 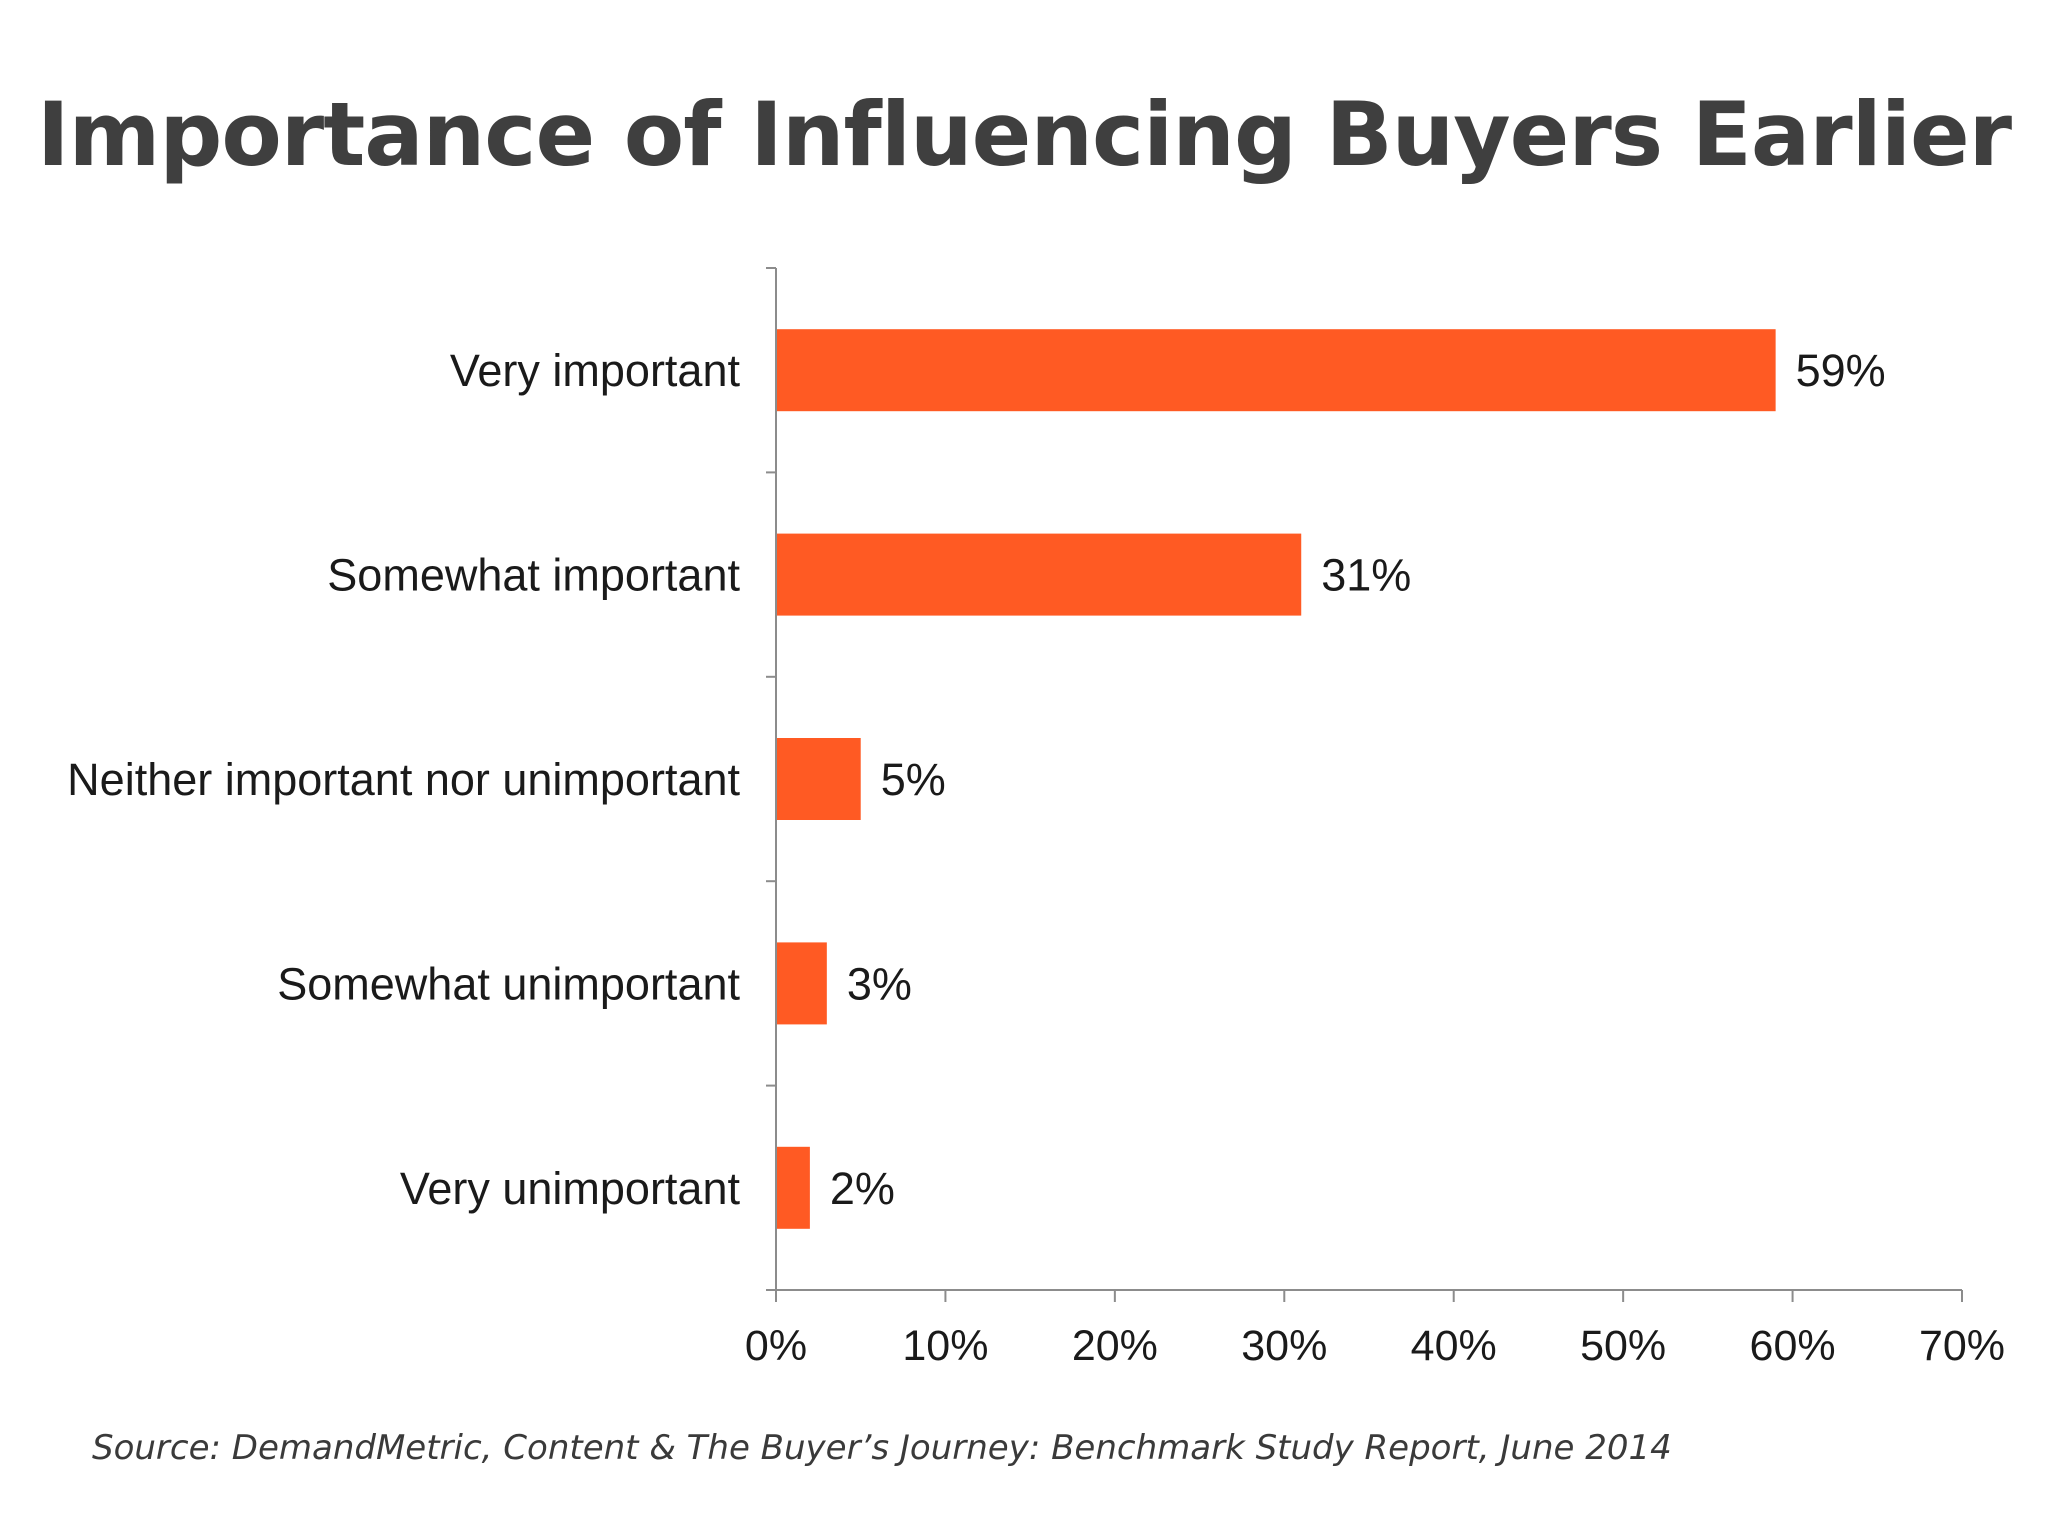 I want to click on category-label: Very unimportant, so click(x=570, y=1188).